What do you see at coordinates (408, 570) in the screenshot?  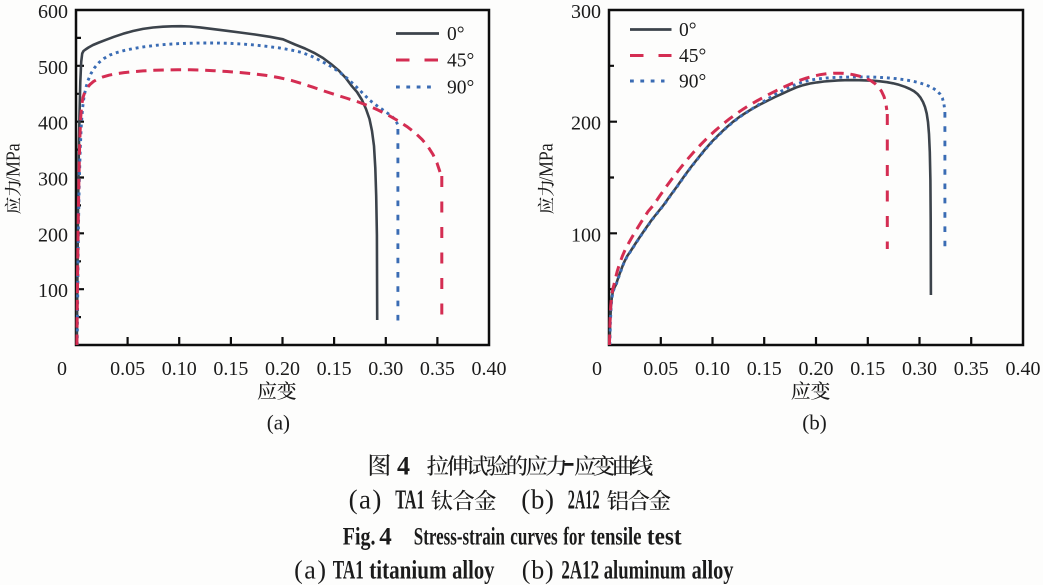 I see `svg-text: titanium` at bounding box center [408, 570].